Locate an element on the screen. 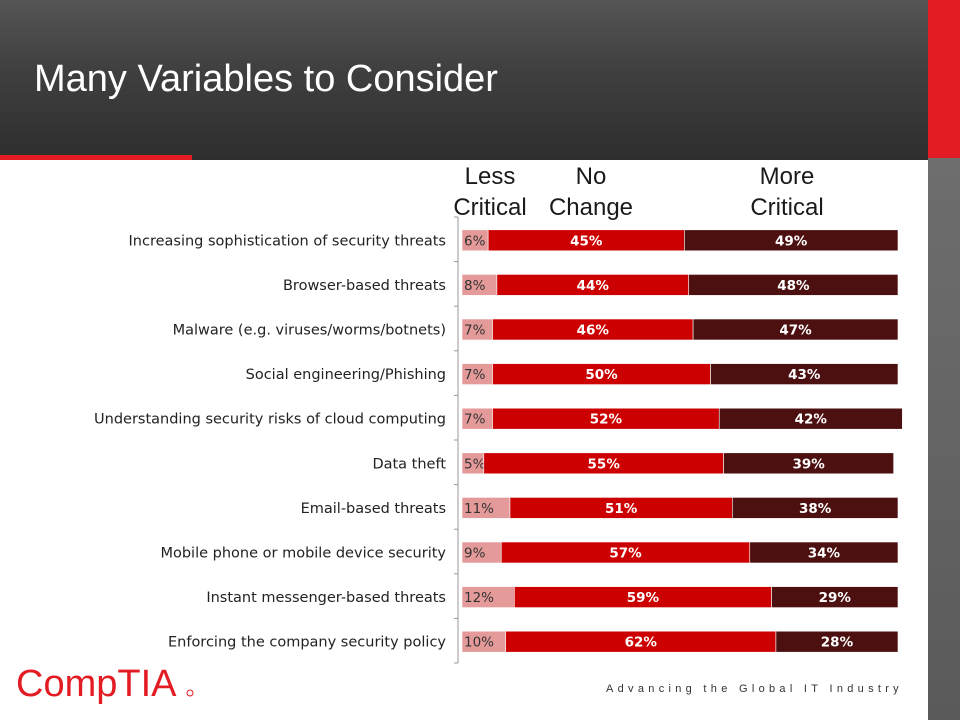 The width and height of the screenshot is (960, 720). title-accent-stripe is located at coordinates (96, 157).